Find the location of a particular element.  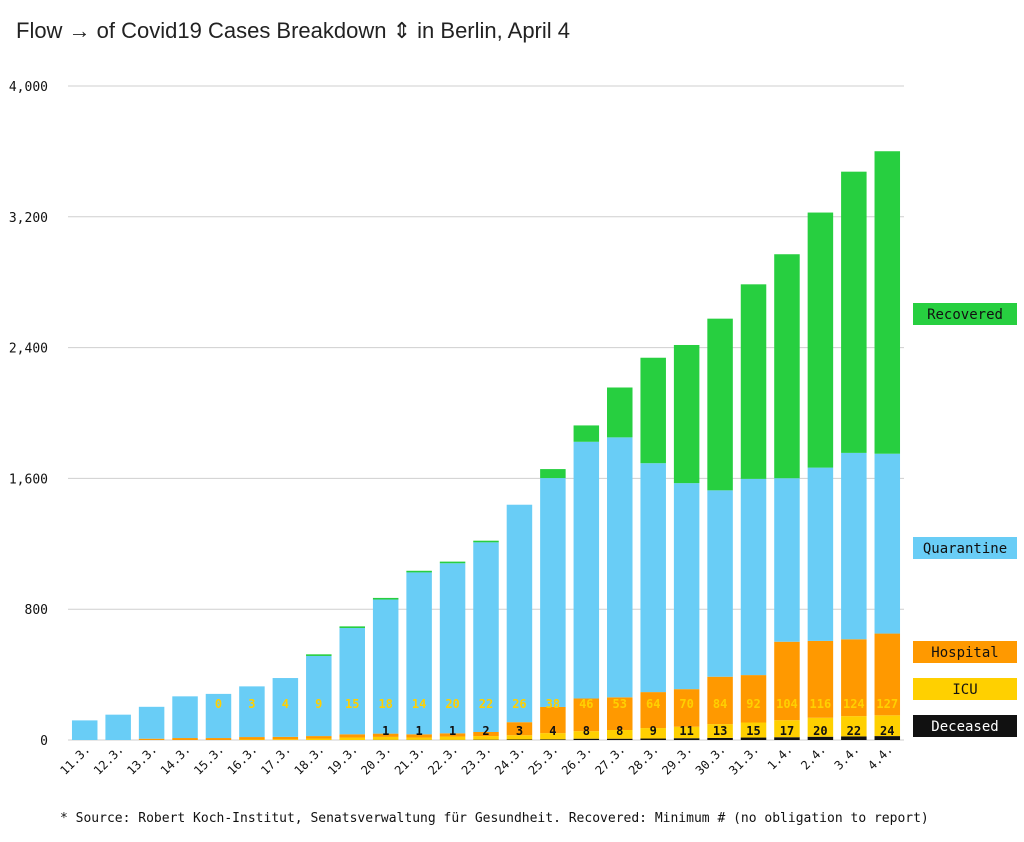

x-tick-label: 20.3. is located at coordinates (375, 759).